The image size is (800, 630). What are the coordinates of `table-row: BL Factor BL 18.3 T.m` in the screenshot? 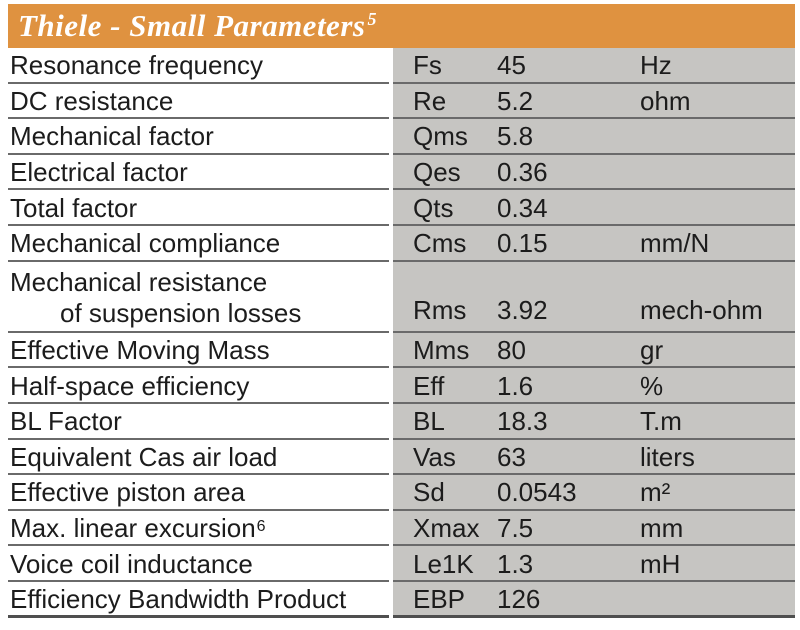 It's located at (401, 421).